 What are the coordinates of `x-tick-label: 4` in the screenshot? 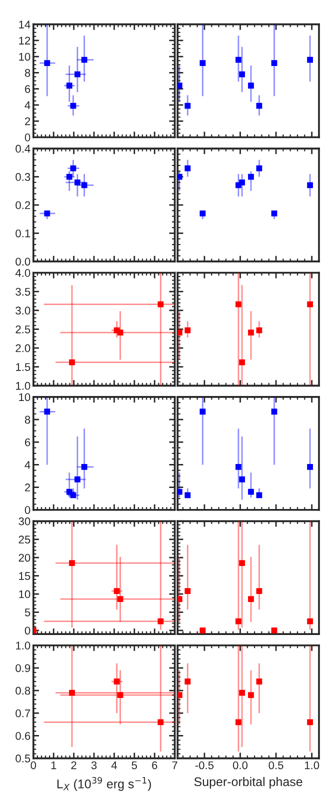 It's located at (114, 765).